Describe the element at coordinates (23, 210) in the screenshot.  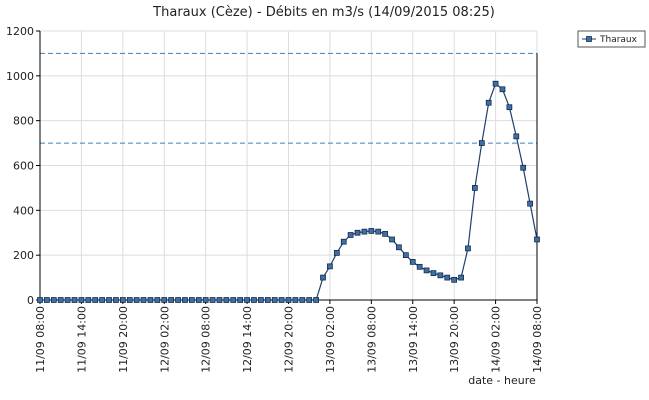
I see `y-tick-label: 400` at that location.